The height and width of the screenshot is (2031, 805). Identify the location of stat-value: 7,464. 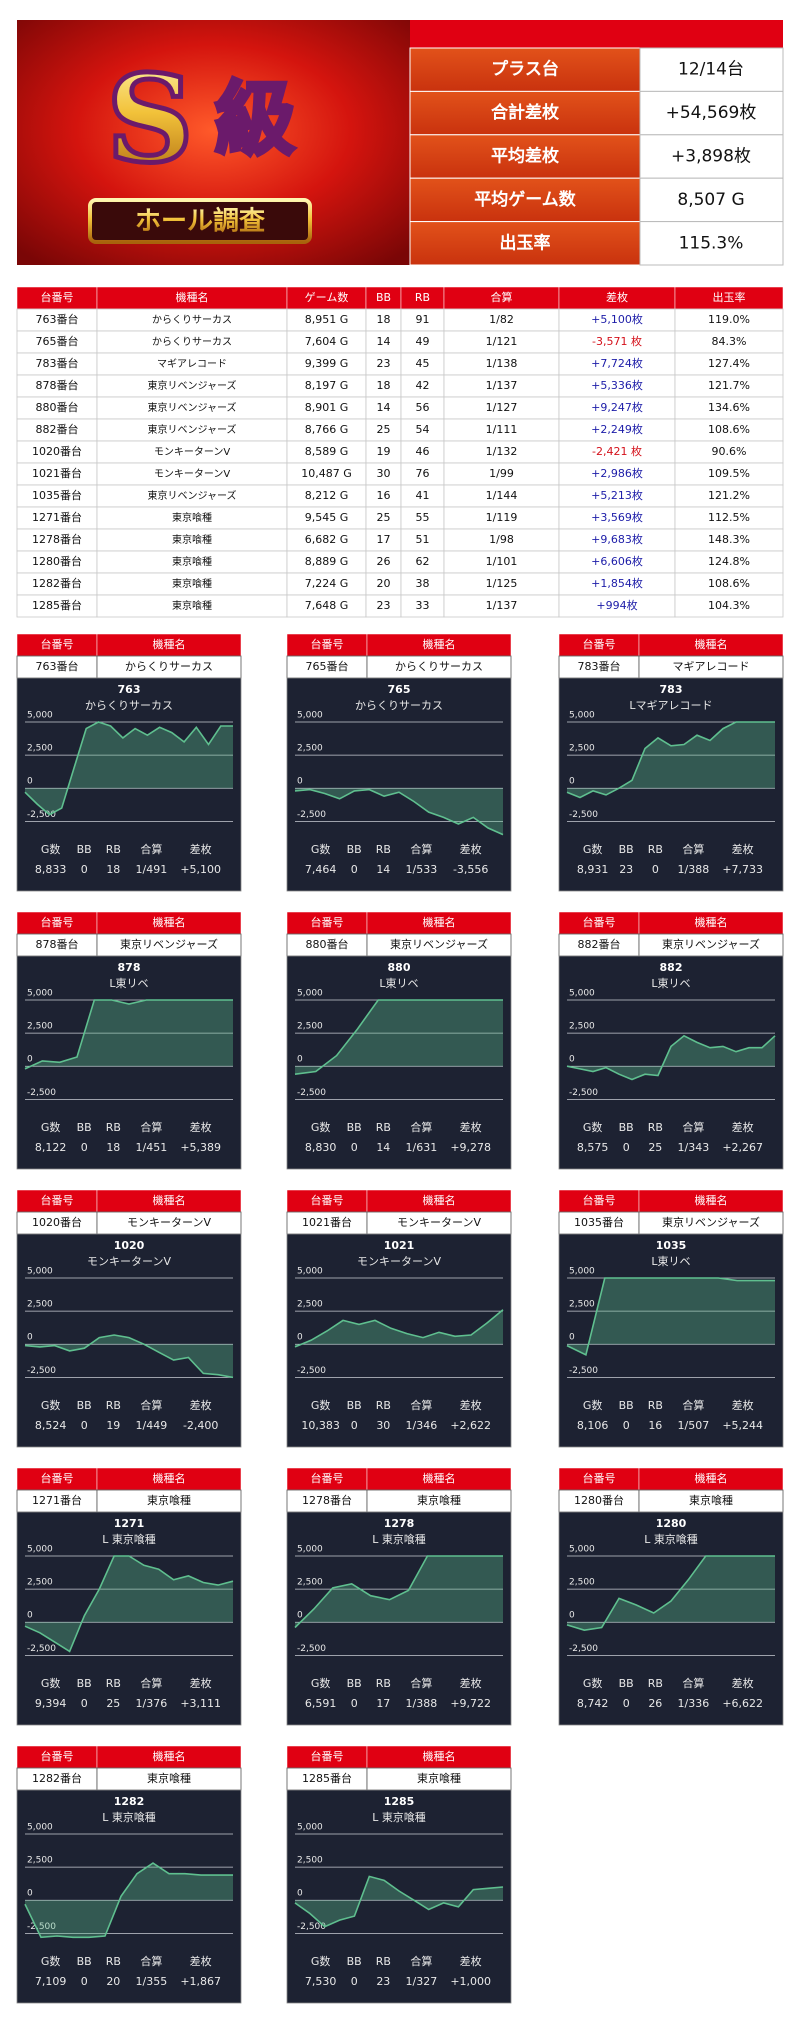
(321, 869).